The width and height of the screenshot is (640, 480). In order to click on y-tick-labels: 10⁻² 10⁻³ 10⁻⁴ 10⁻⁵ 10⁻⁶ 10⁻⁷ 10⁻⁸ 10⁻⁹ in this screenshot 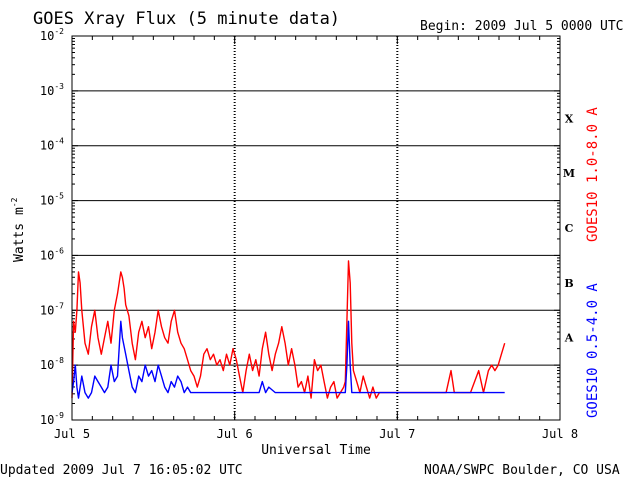, I will do `click(52, 227)`.